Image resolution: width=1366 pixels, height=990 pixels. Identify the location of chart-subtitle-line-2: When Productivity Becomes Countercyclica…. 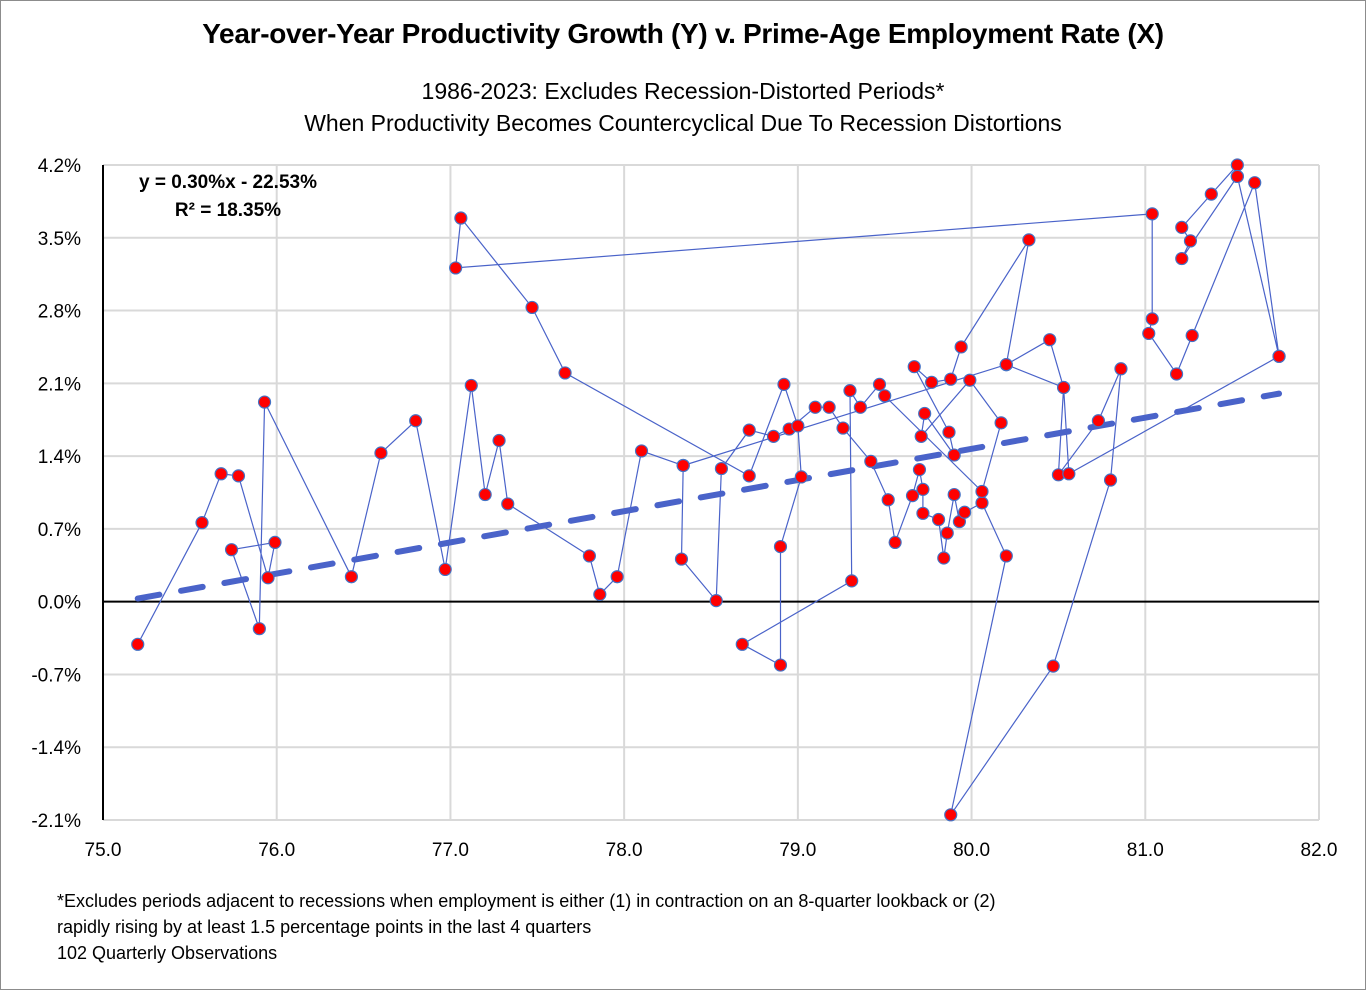
(683, 123).